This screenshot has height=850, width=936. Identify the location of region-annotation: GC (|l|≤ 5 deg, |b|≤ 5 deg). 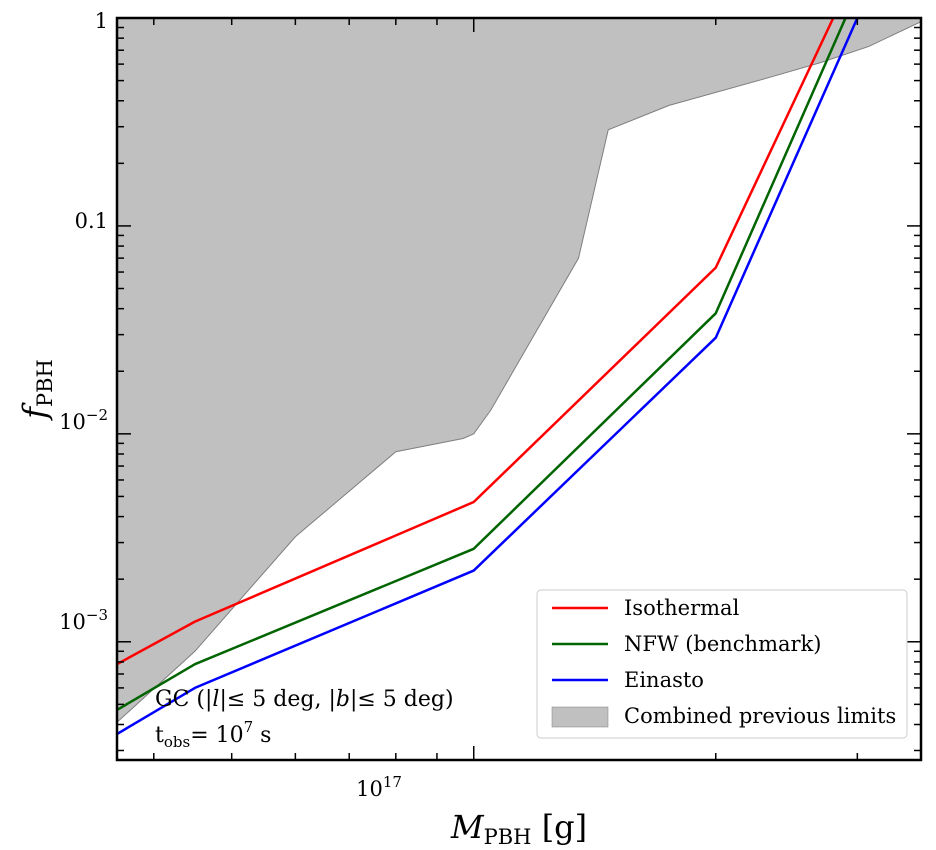
(304, 699).